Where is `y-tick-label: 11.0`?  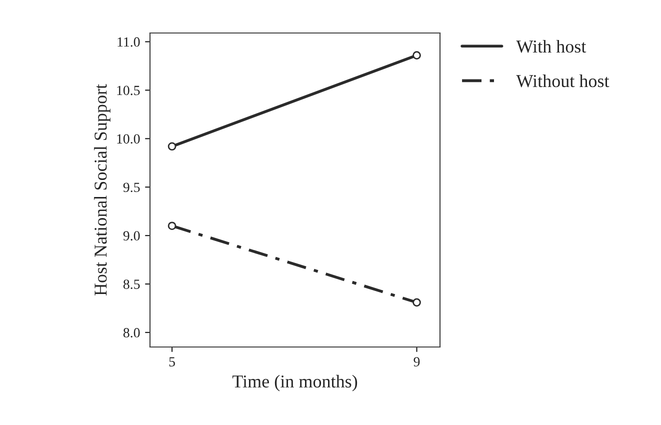
y-tick-label: 11.0 is located at coordinates (129, 42).